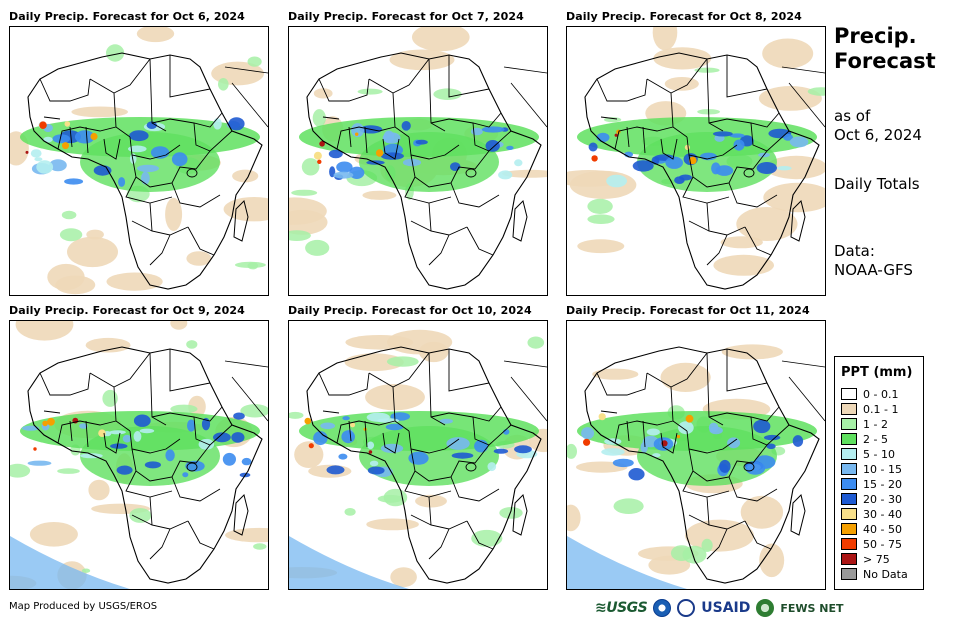  I want to click on arabia-border, so click(525, 97).